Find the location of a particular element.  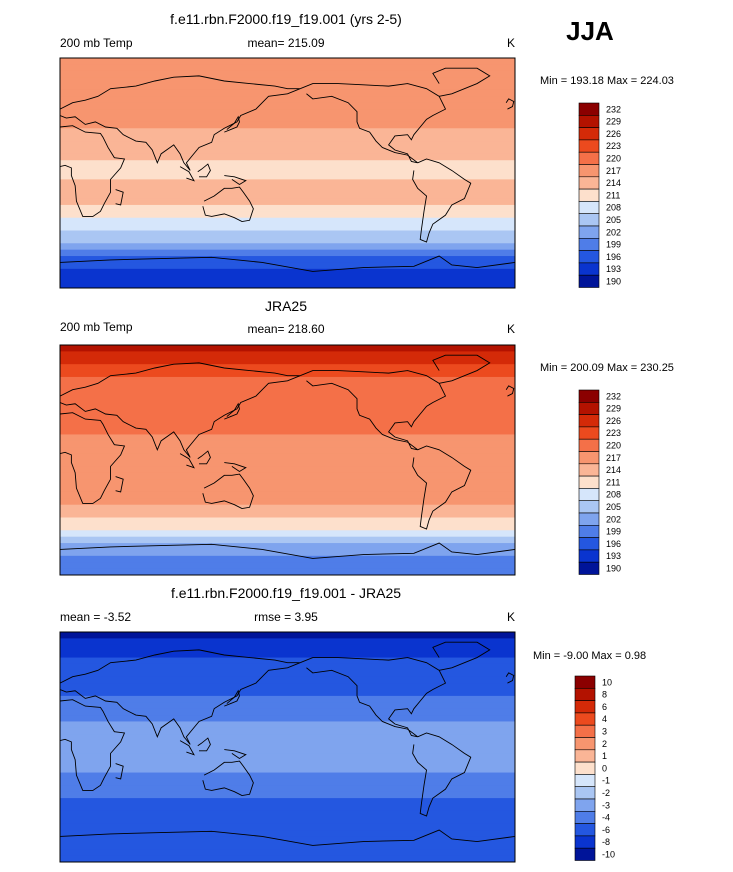

panel-1-title: f.e11.rbn.F2000.f19_f19.001 (yrs 2-5) is located at coordinates (286, 19).